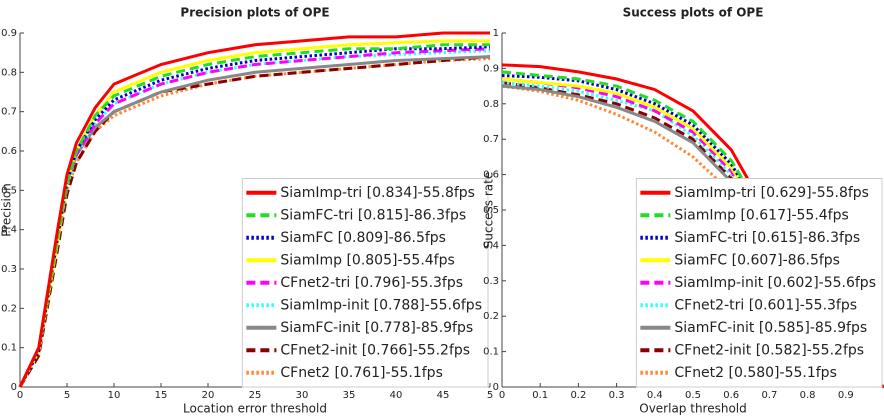 The width and height of the screenshot is (884, 418). What do you see at coordinates (373, 215) in the screenshot?
I see `legend-label: SiamFC-tri [0.815]-86.3fps` at bounding box center [373, 215].